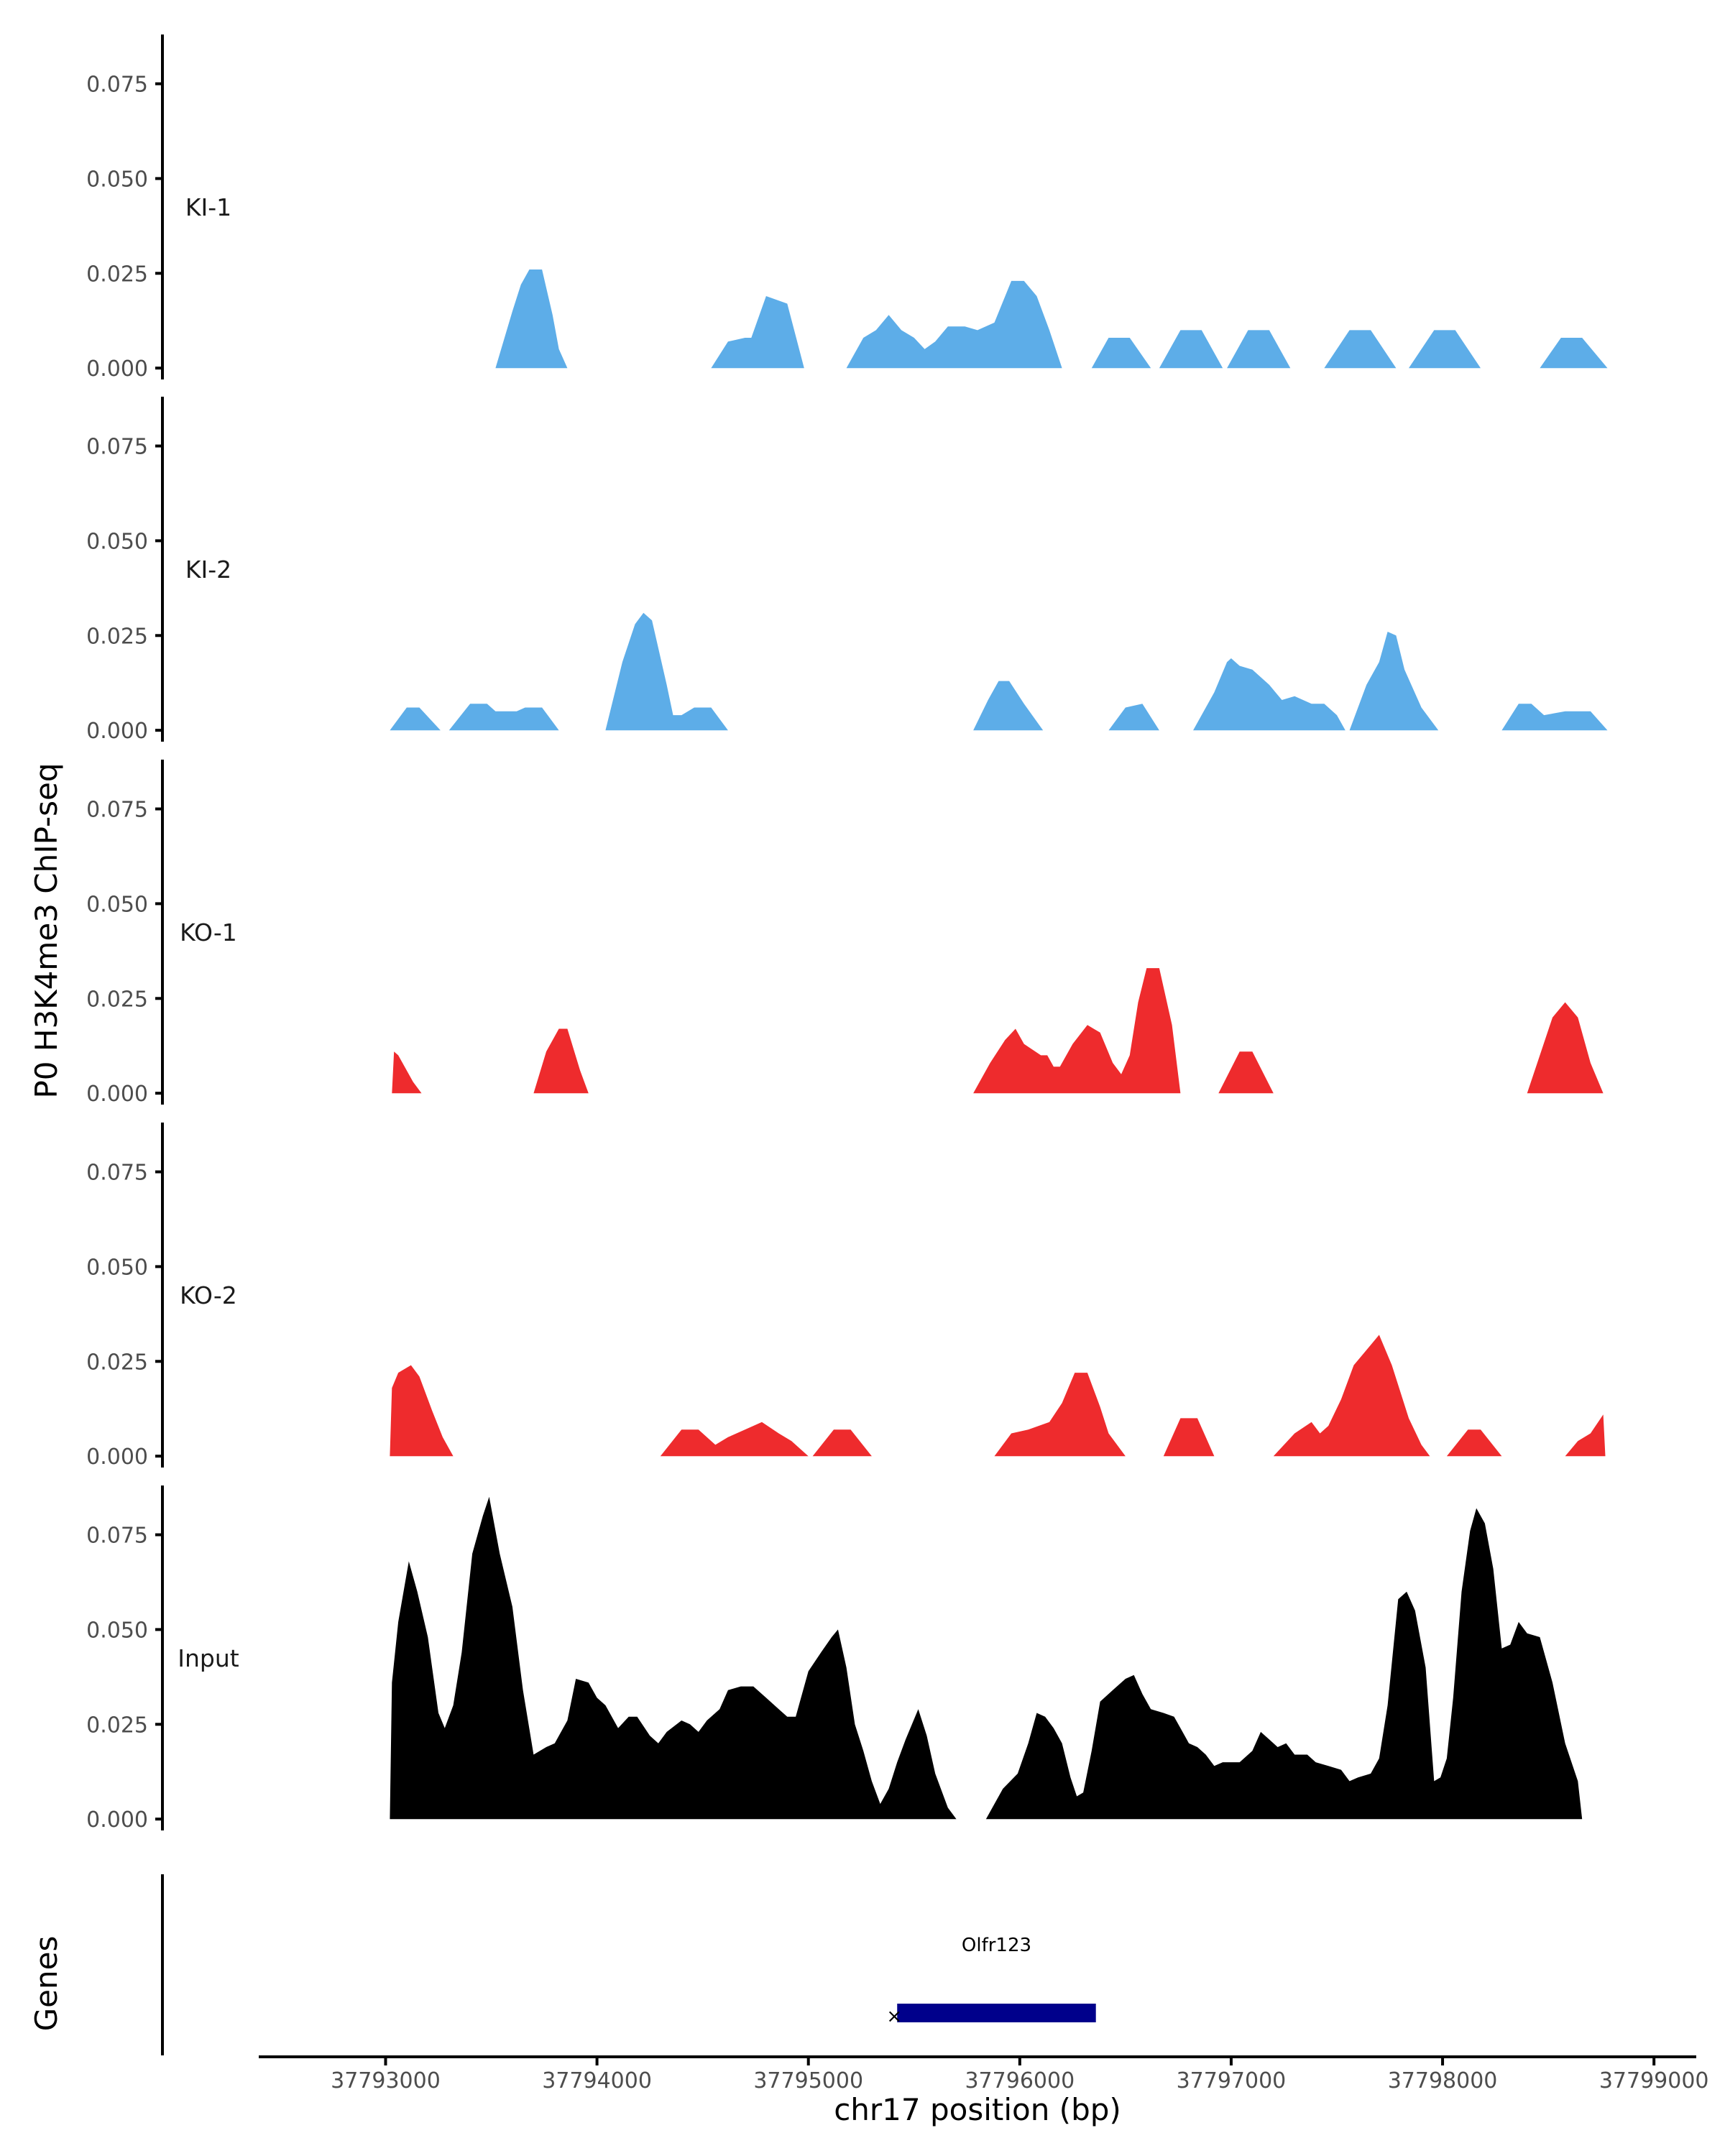 The image size is (1725, 2156). What do you see at coordinates (1020, 2080) in the screenshot?
I see `x-tick-label: 37796000` at bounding box center [1020, 2080].